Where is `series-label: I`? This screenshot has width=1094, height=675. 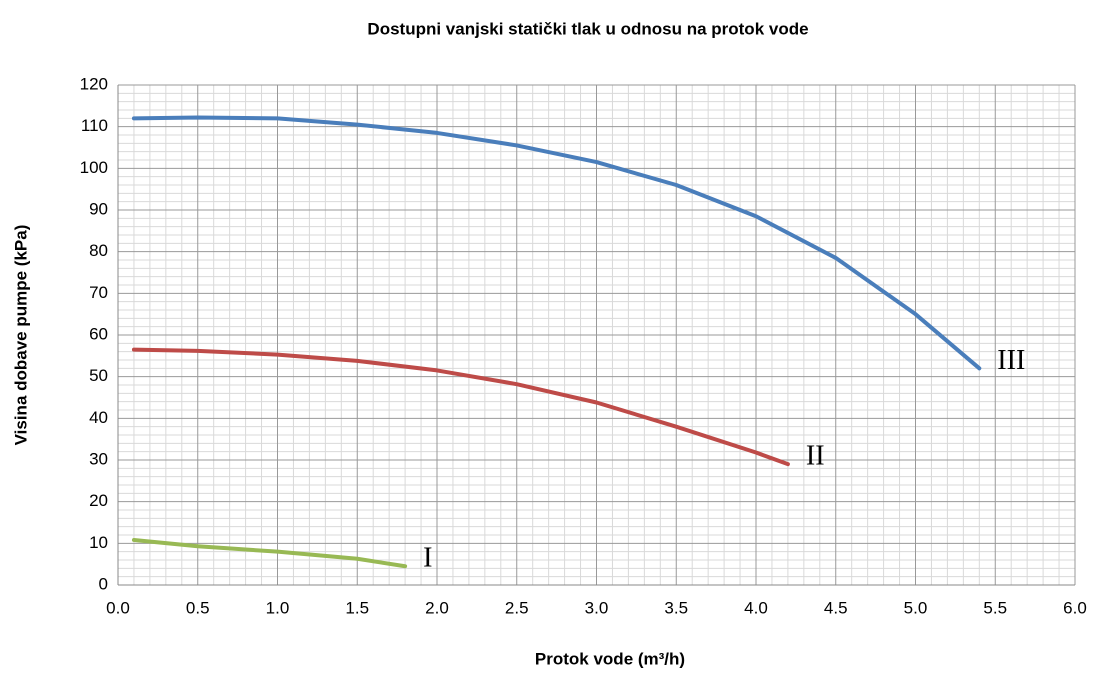 series-label: I is located at coordinates (427, 558).